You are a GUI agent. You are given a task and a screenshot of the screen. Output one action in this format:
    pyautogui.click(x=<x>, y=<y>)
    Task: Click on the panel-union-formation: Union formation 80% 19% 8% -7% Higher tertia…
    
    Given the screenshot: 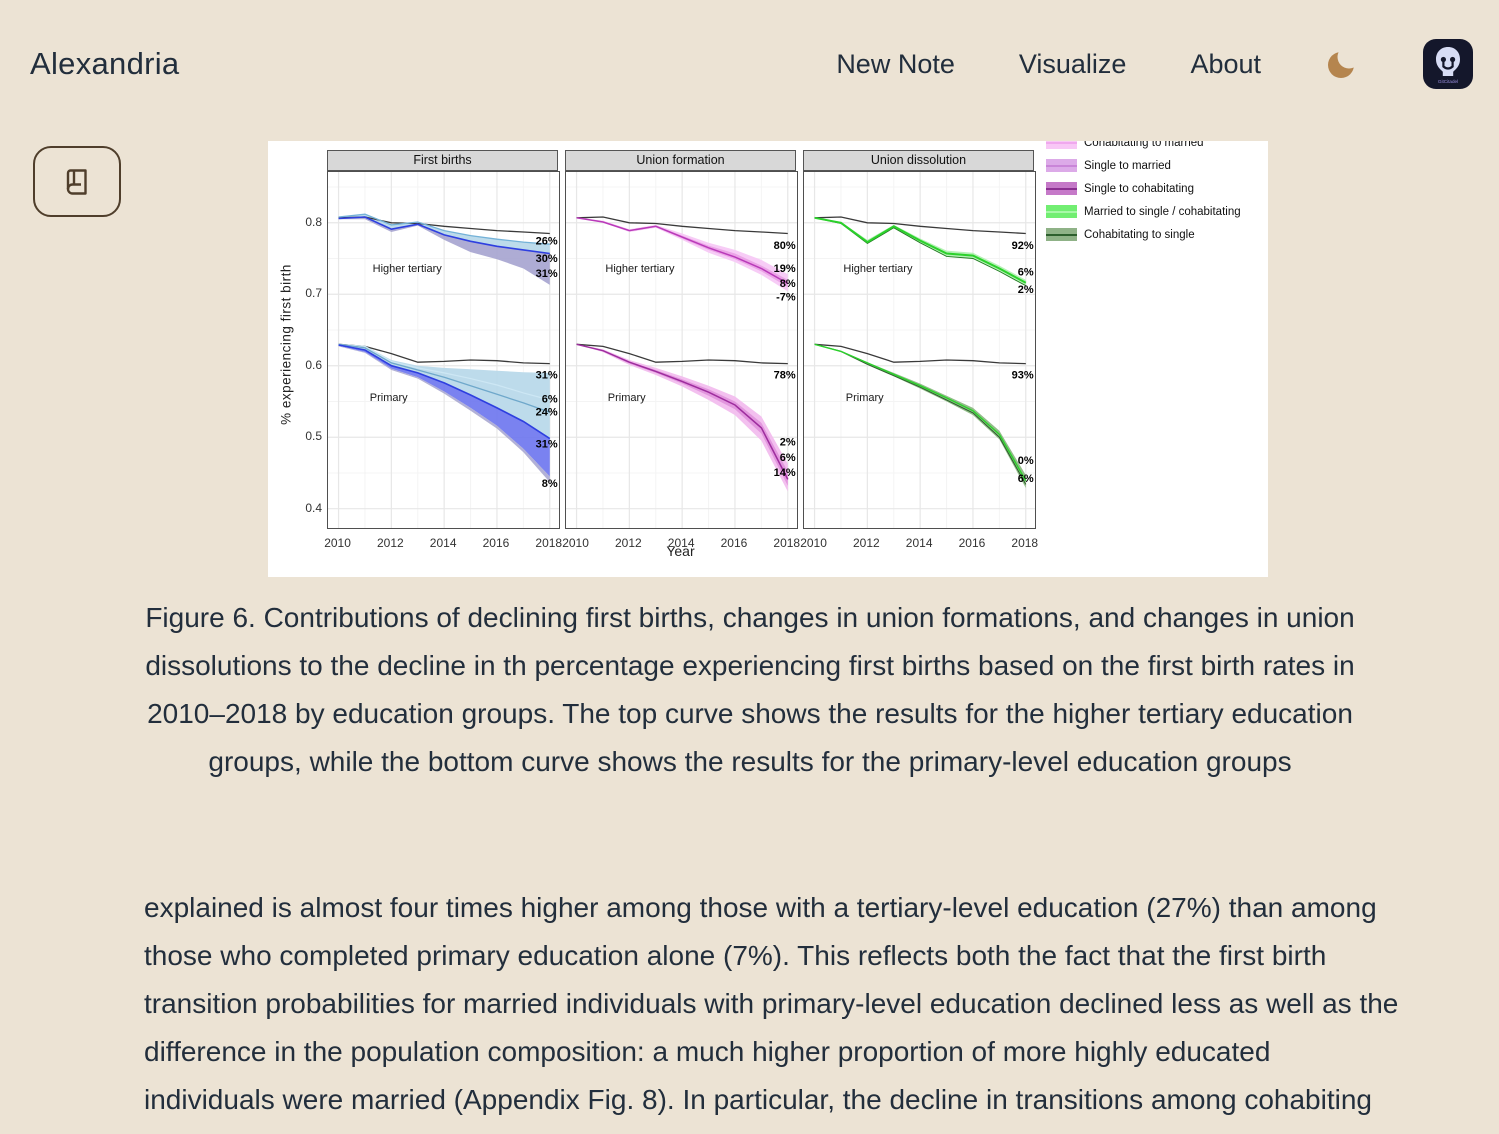 What is the action you would take?
    pyautogui.click(x=681, y=350)
    